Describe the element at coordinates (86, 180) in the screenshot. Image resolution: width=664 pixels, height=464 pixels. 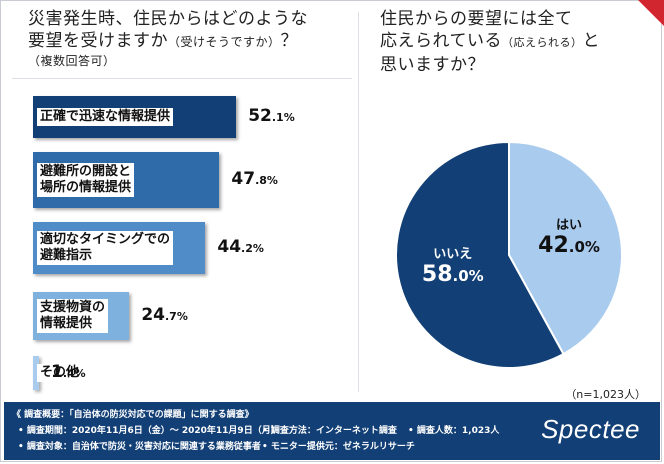
I see `bar-label: 避難所の開設と 場所の情報提供` at that location.